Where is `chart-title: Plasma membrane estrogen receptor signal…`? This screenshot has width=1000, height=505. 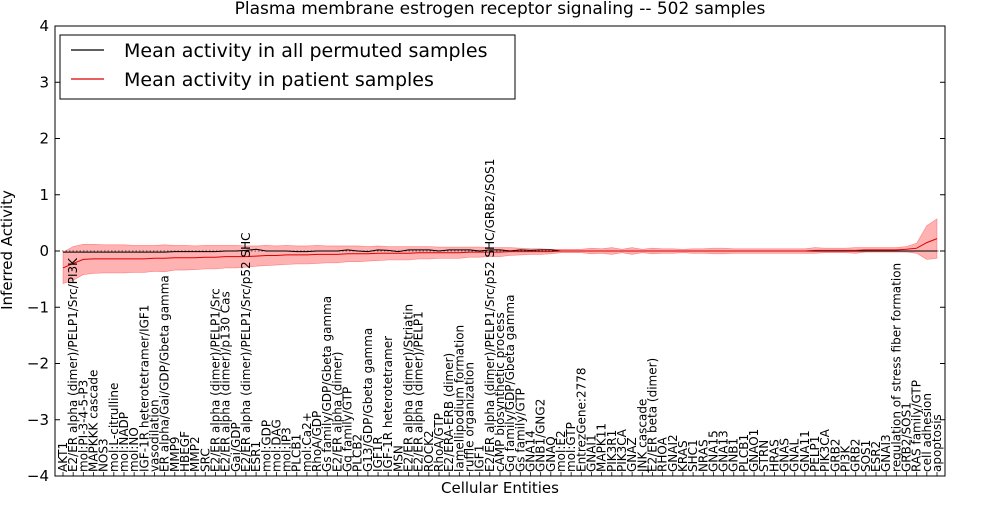
chart-title: Plasma membrane estrogen receptor signal… is located at coordinates (500, 9).